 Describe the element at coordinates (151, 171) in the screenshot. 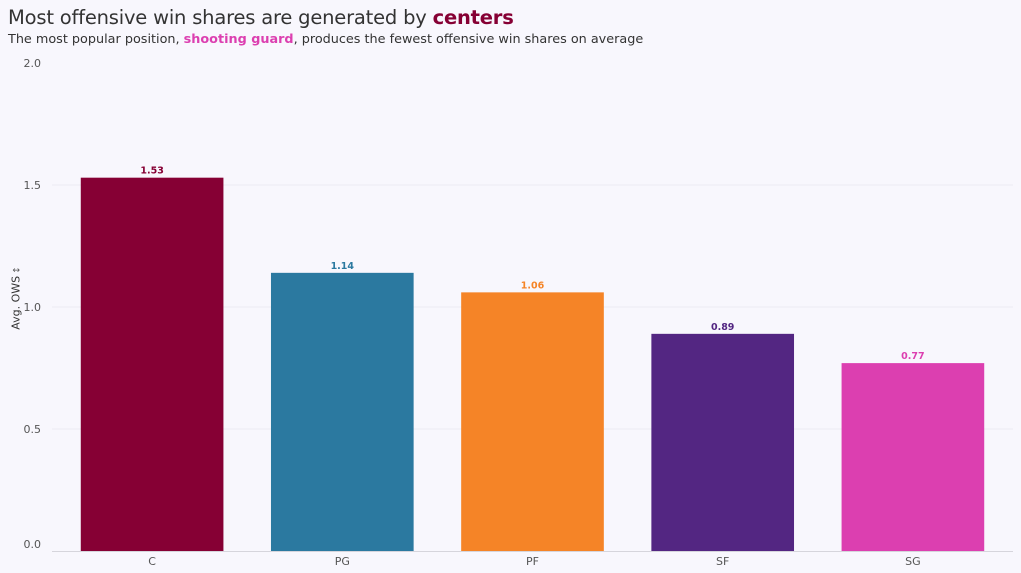

I see `data-label: 1.53` at that location.